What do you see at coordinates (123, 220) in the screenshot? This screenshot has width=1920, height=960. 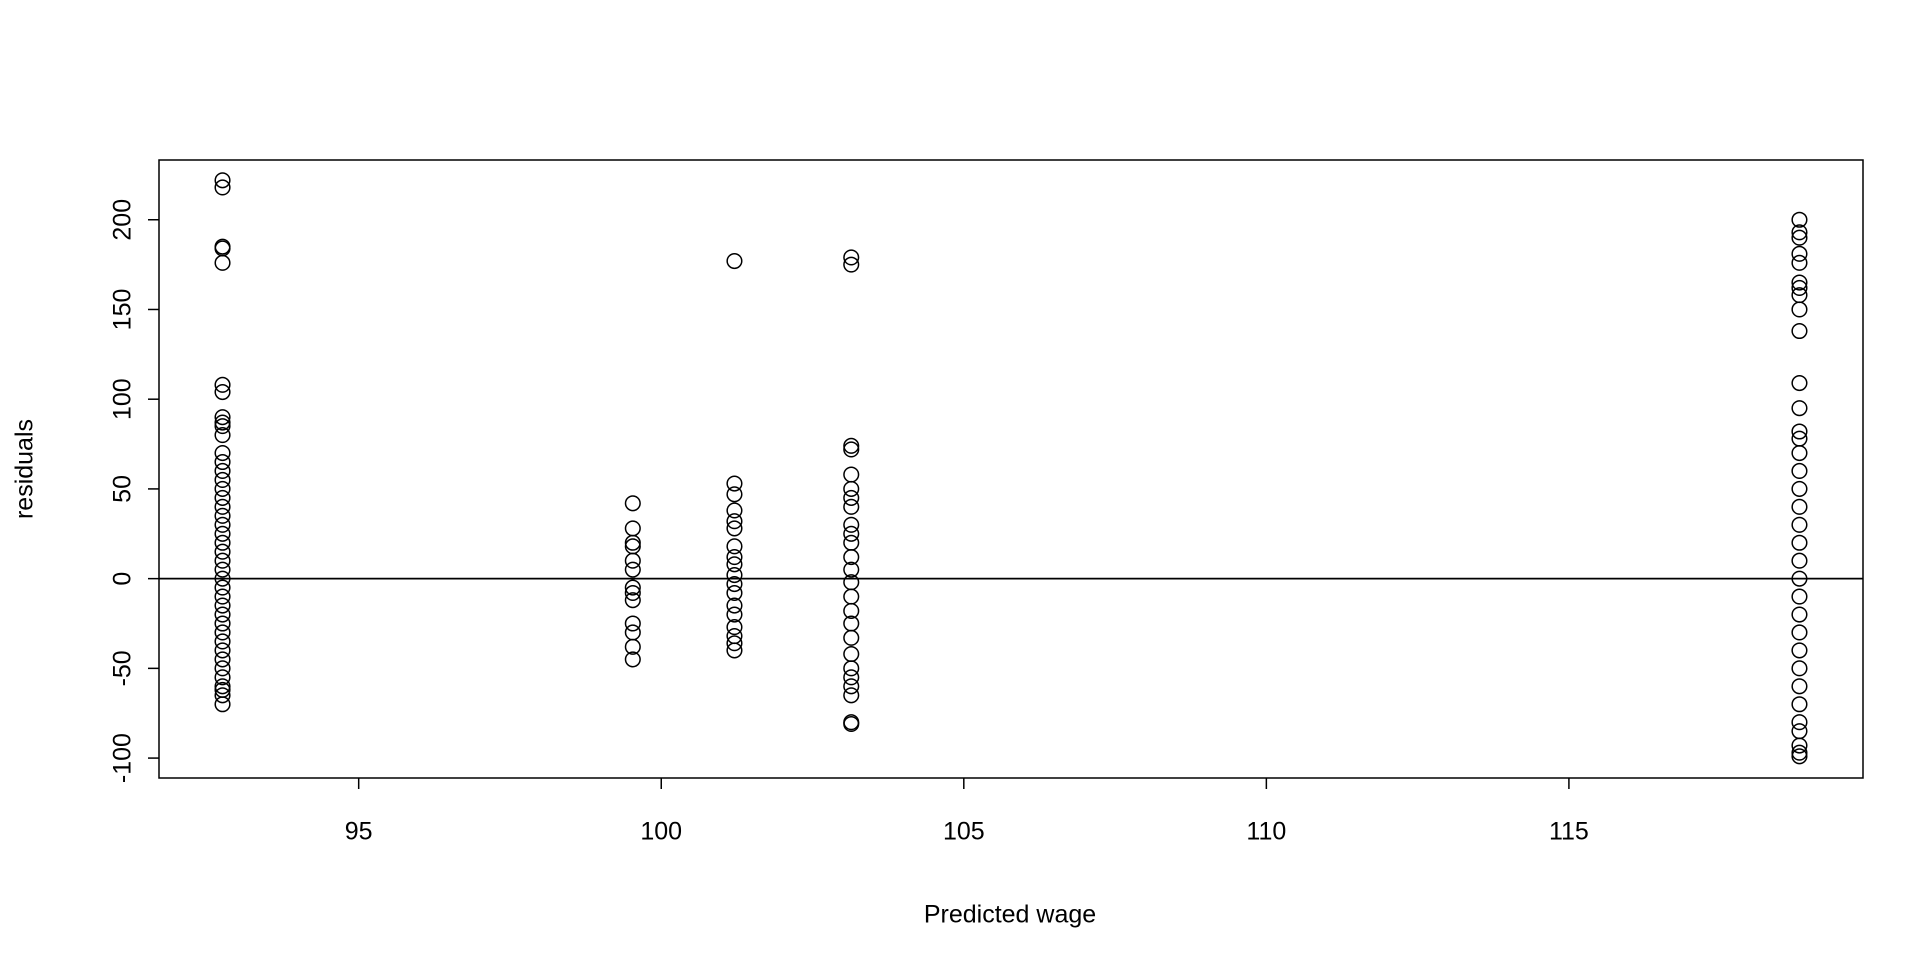 I see `y-tick-label: 200` at bounding box center [123, 220].